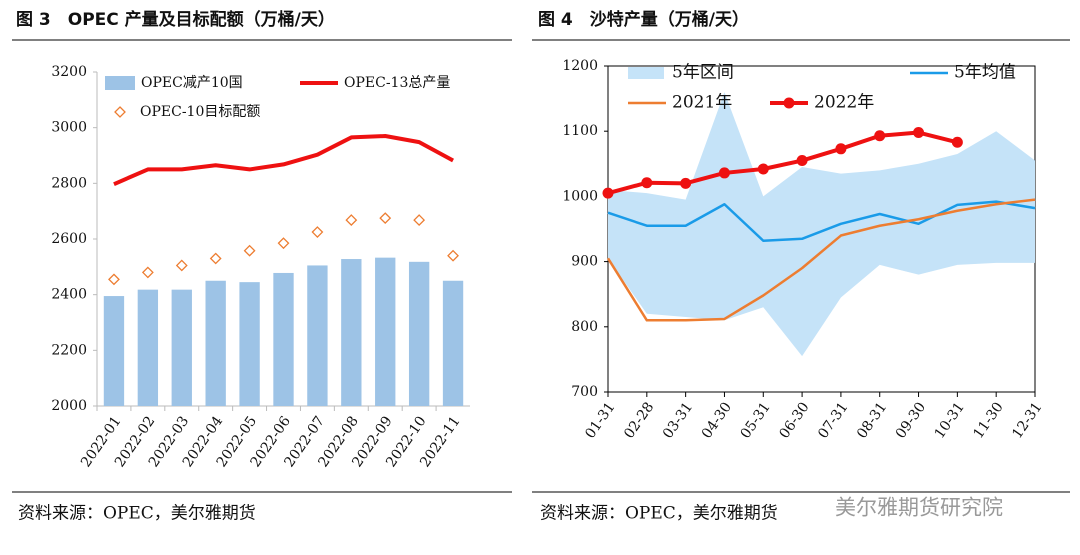 The height and width of the screenshot is (555, 1080). I want to click on x-tick-label: 02-28, so click(639, 420).